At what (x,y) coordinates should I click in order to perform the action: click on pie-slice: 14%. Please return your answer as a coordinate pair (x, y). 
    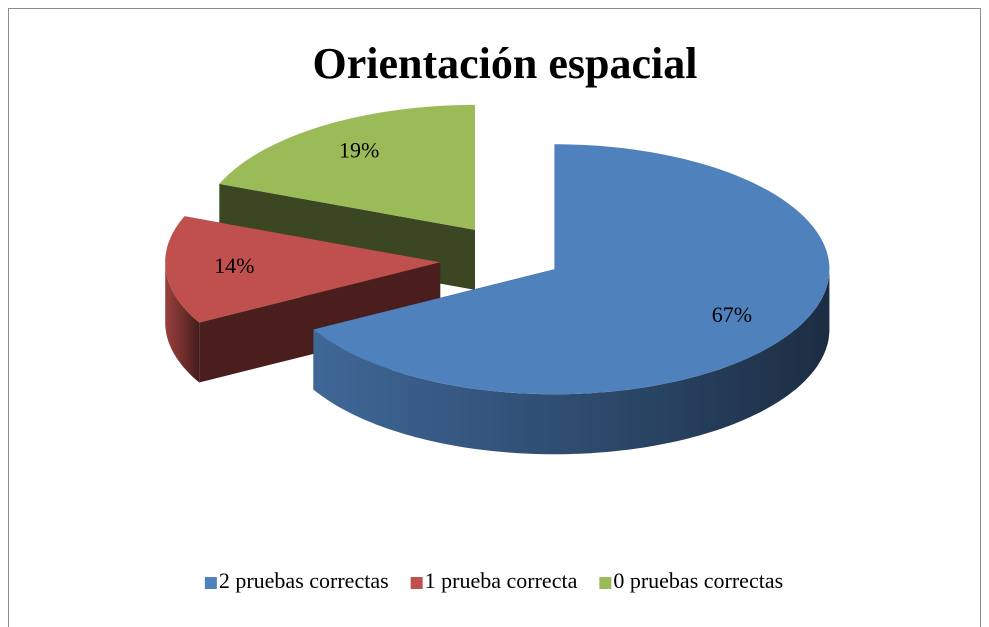
    Looking at the image, I should click on (303, 299).